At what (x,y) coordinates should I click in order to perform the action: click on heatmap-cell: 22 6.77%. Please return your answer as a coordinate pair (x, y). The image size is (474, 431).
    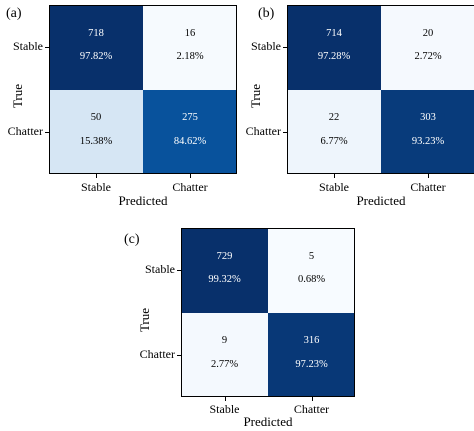
    Looking at the image, I should click on (334, 131).